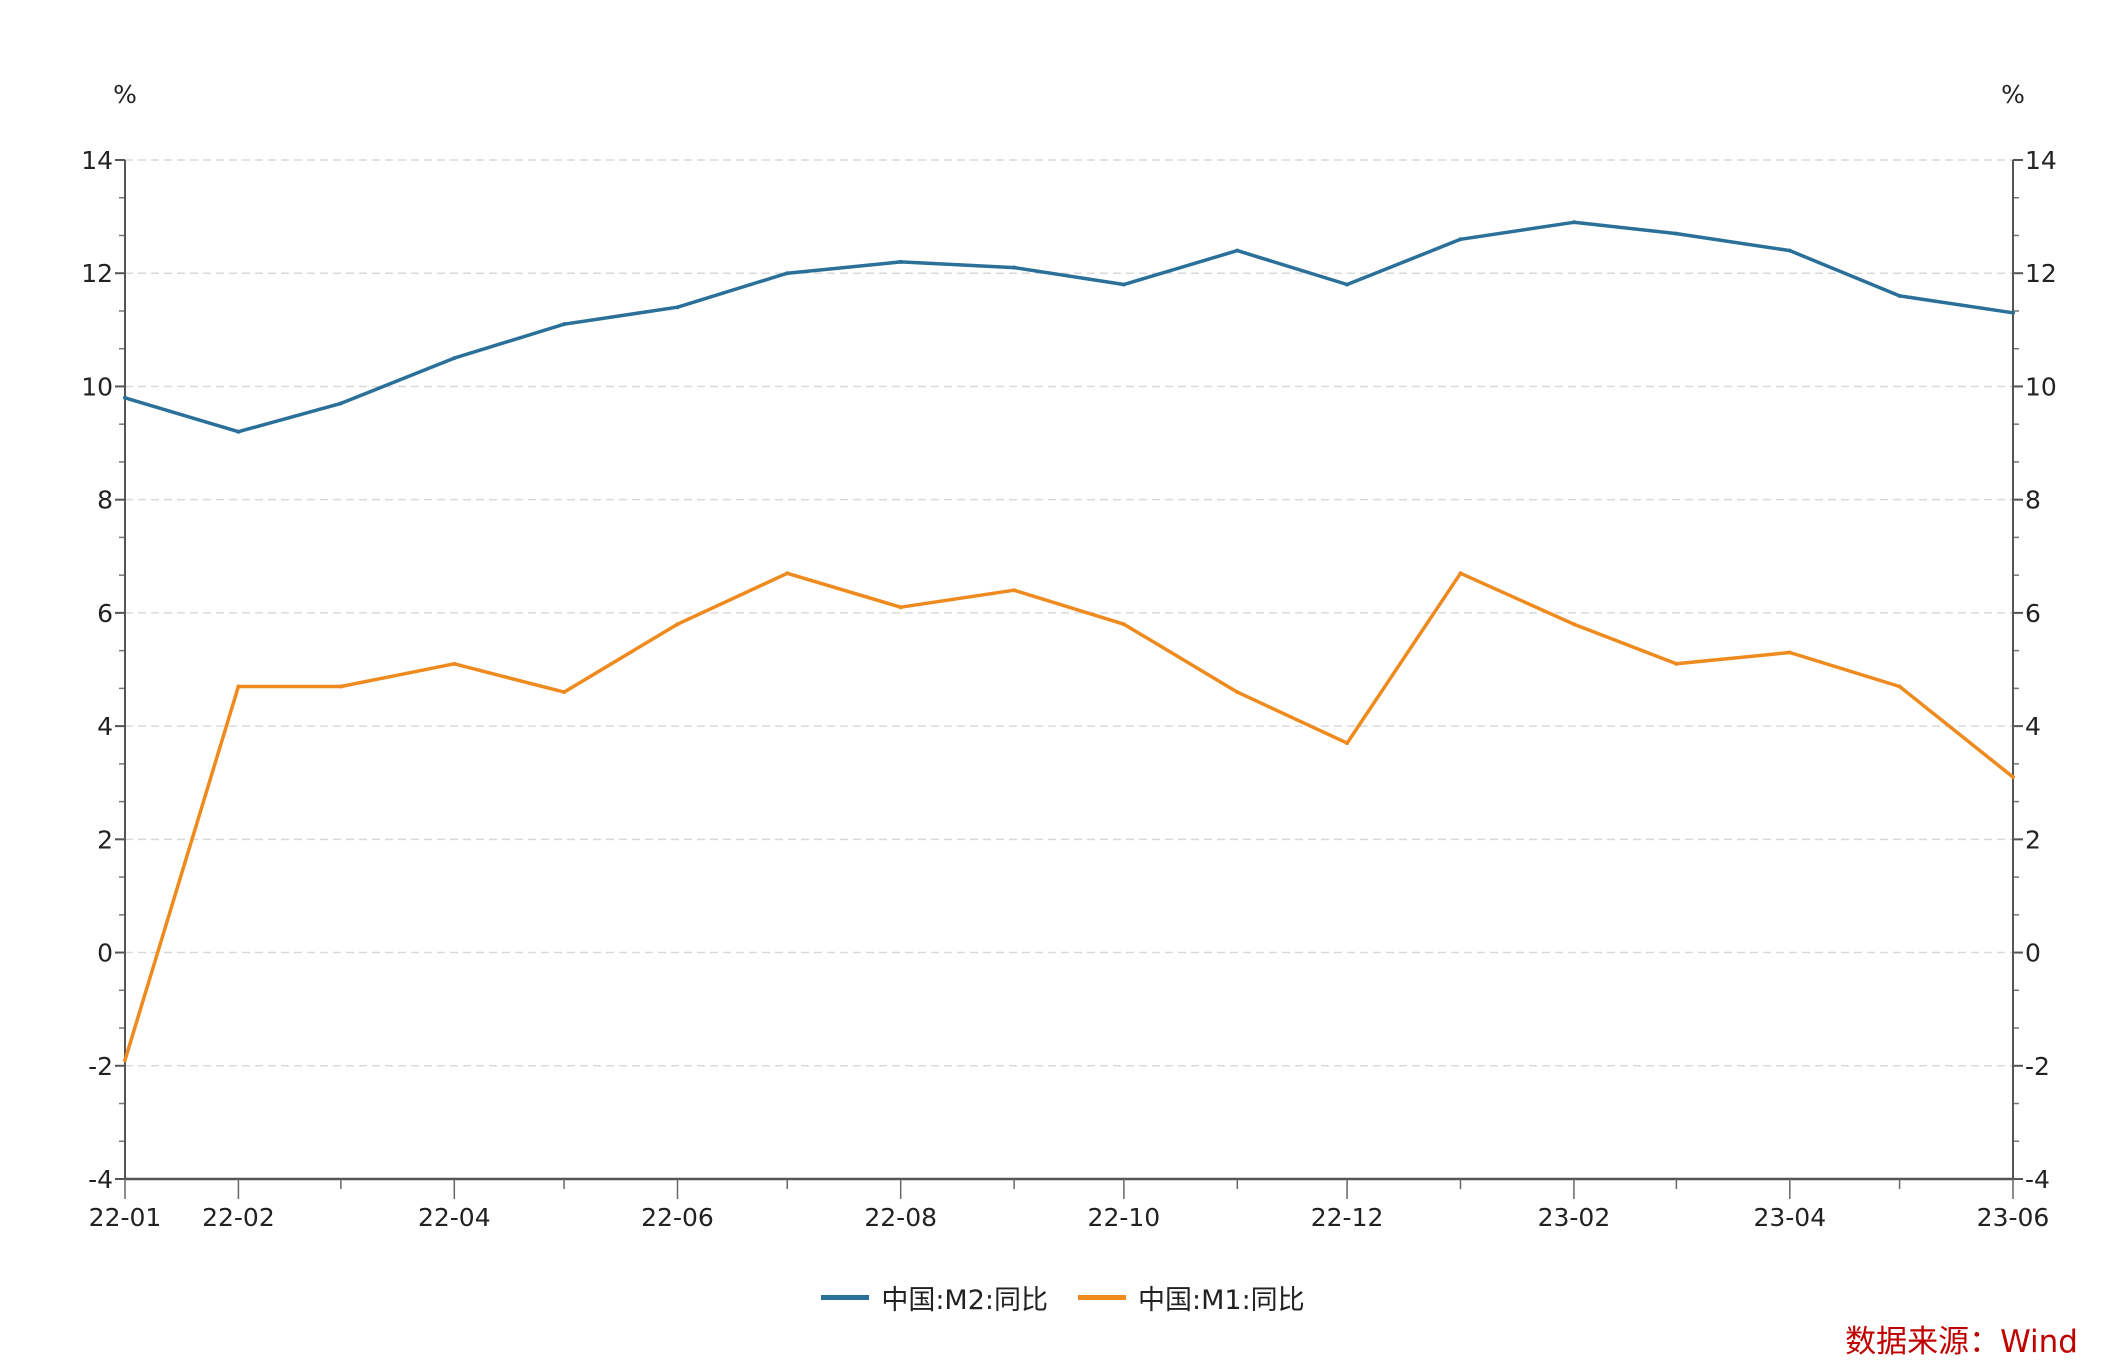  What do you see at coordinates (2033, 953) in the screenshot?
I see `y-tick-label-right: 0` at bounding box center [2033, 953].